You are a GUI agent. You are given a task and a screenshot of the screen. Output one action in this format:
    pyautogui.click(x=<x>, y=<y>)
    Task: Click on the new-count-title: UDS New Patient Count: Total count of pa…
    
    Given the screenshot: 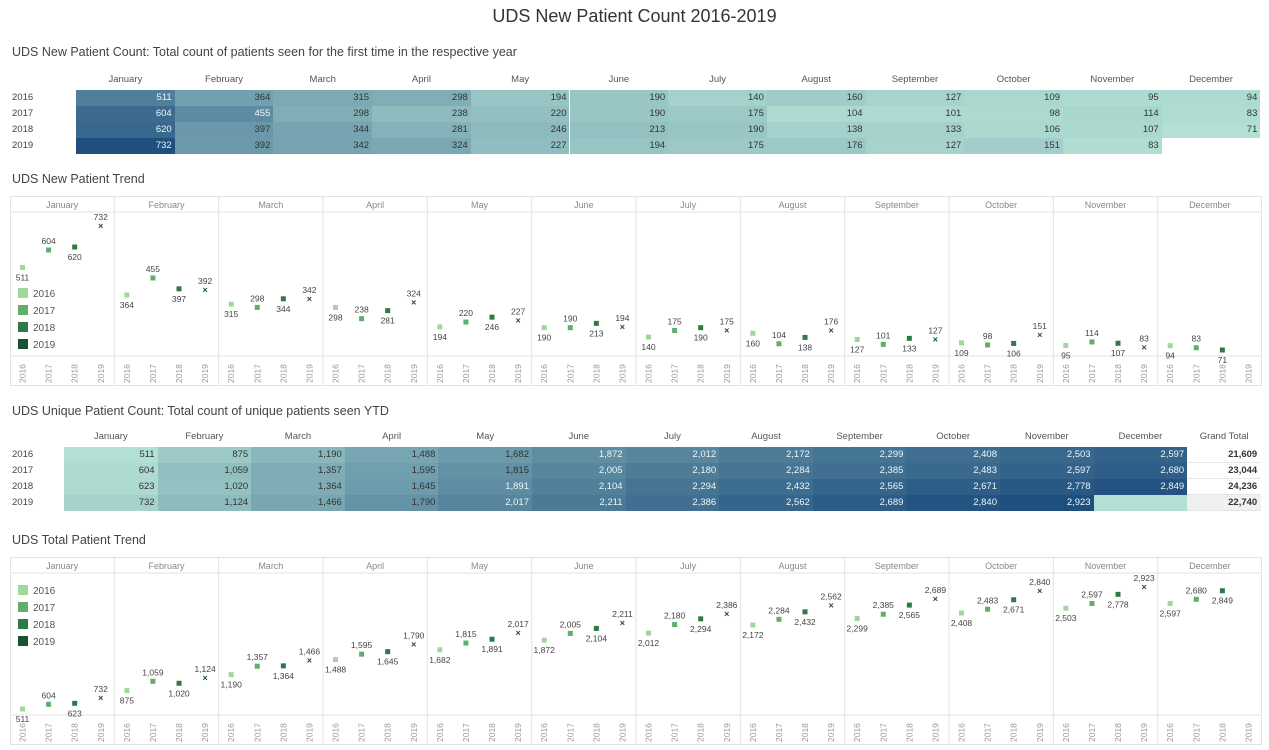 What is the action you would take?
    pyautogui.click(x=264, y=52)
    